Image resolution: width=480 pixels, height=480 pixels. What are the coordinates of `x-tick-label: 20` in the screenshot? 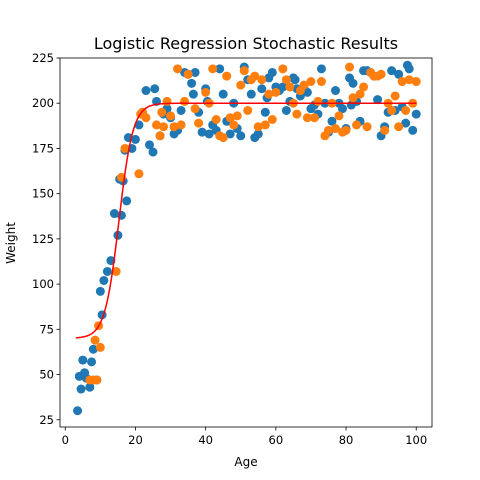 It's located at (135, 440).